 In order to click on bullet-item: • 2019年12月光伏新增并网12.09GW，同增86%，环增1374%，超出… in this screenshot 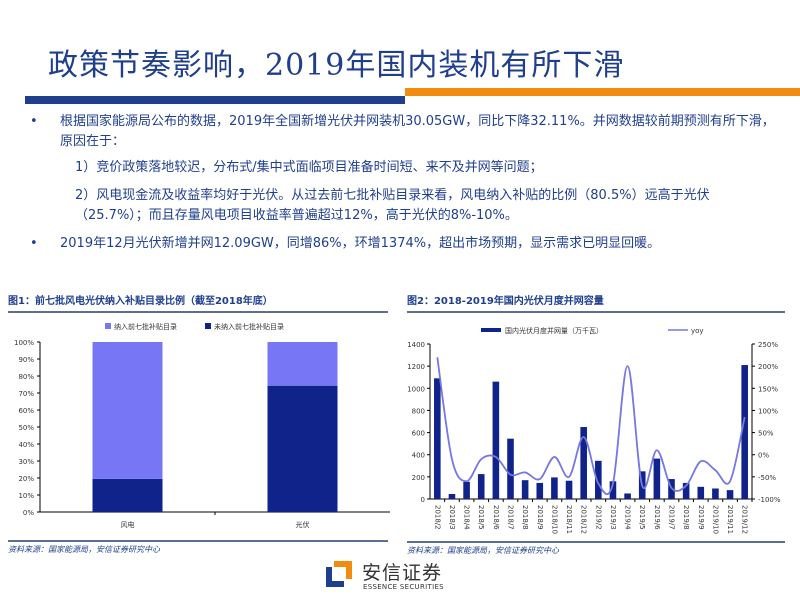, I will do `click(402, 244)`.